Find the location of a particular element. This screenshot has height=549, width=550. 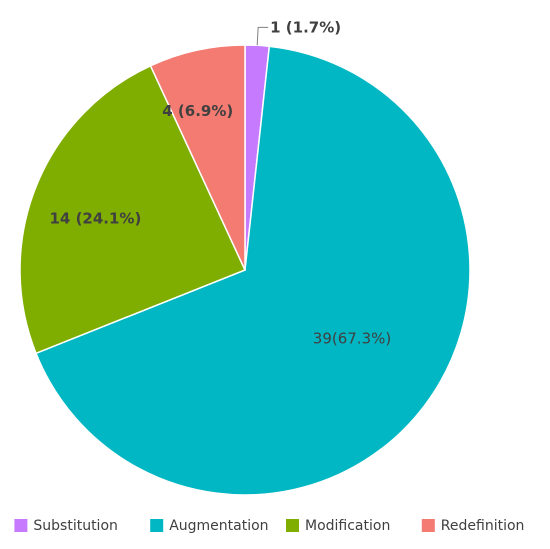

legend-item-augmentation: Augmentation is located at coordinates (209, 526).